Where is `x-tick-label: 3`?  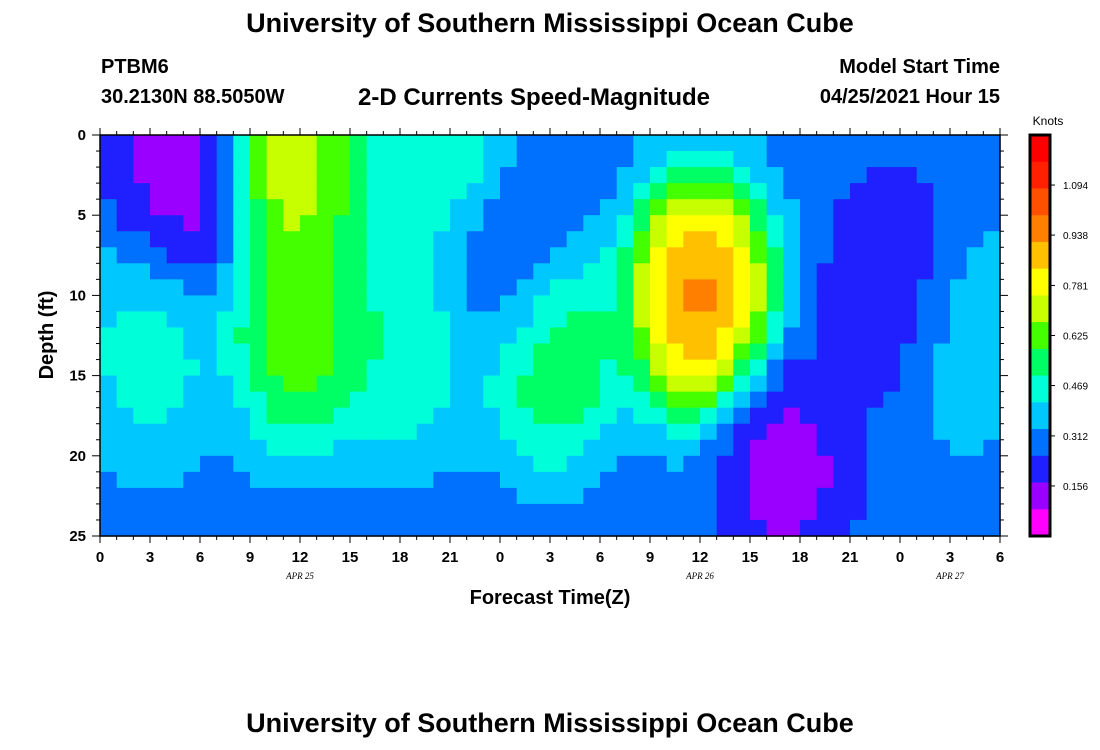
x-tick-label: 3 is located at coordinates (950, 557).